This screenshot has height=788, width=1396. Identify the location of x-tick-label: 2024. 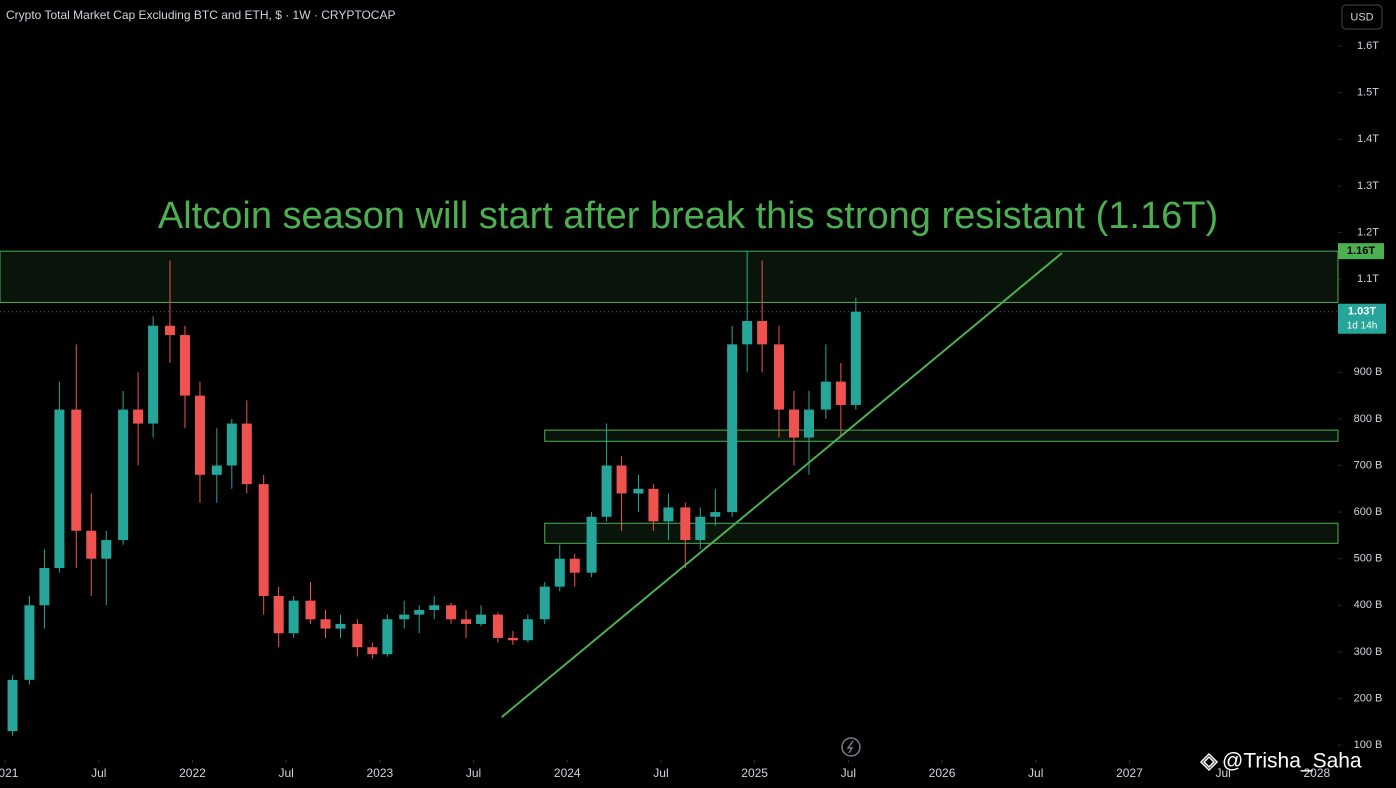
(567, 773).